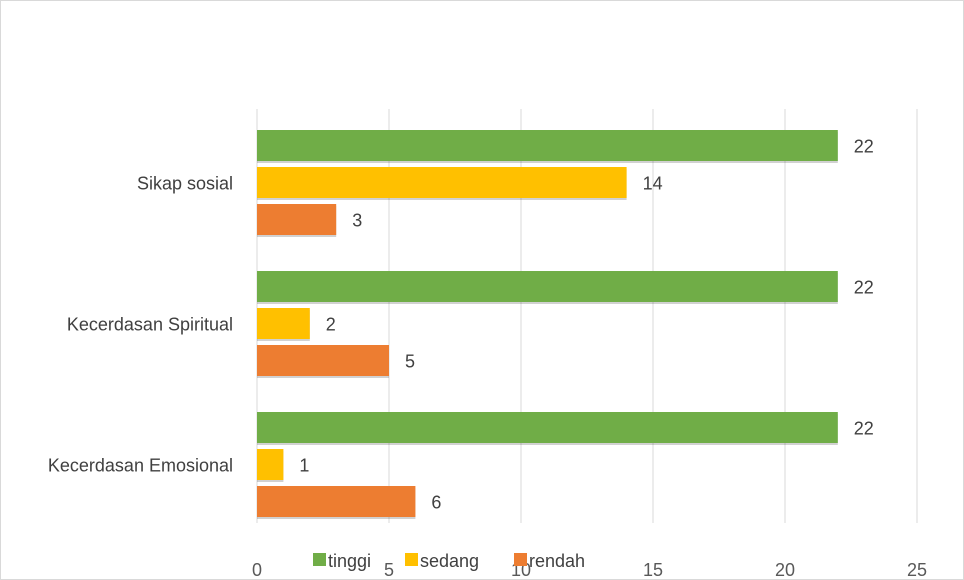  Describe the element at coordinates (520, 559) in the screenshot. I see `legend-swatch-rendah` at that location.